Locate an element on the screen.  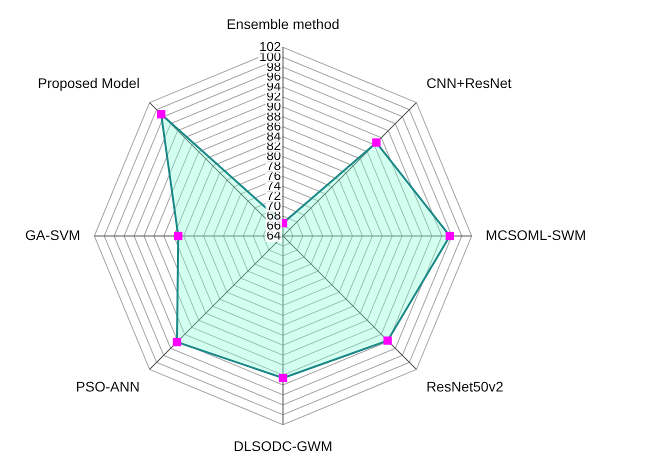
spoke-label: Ensemble method is located at coordinates (283, 24).